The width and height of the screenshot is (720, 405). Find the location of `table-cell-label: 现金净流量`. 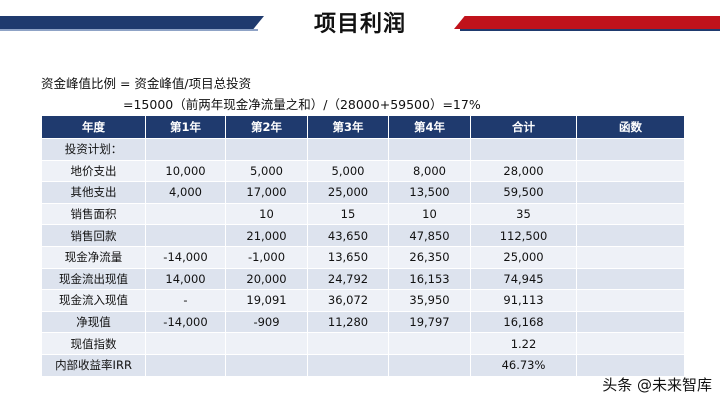

table-cell-label: 现金净流量 is located at coordinates (93, 257).